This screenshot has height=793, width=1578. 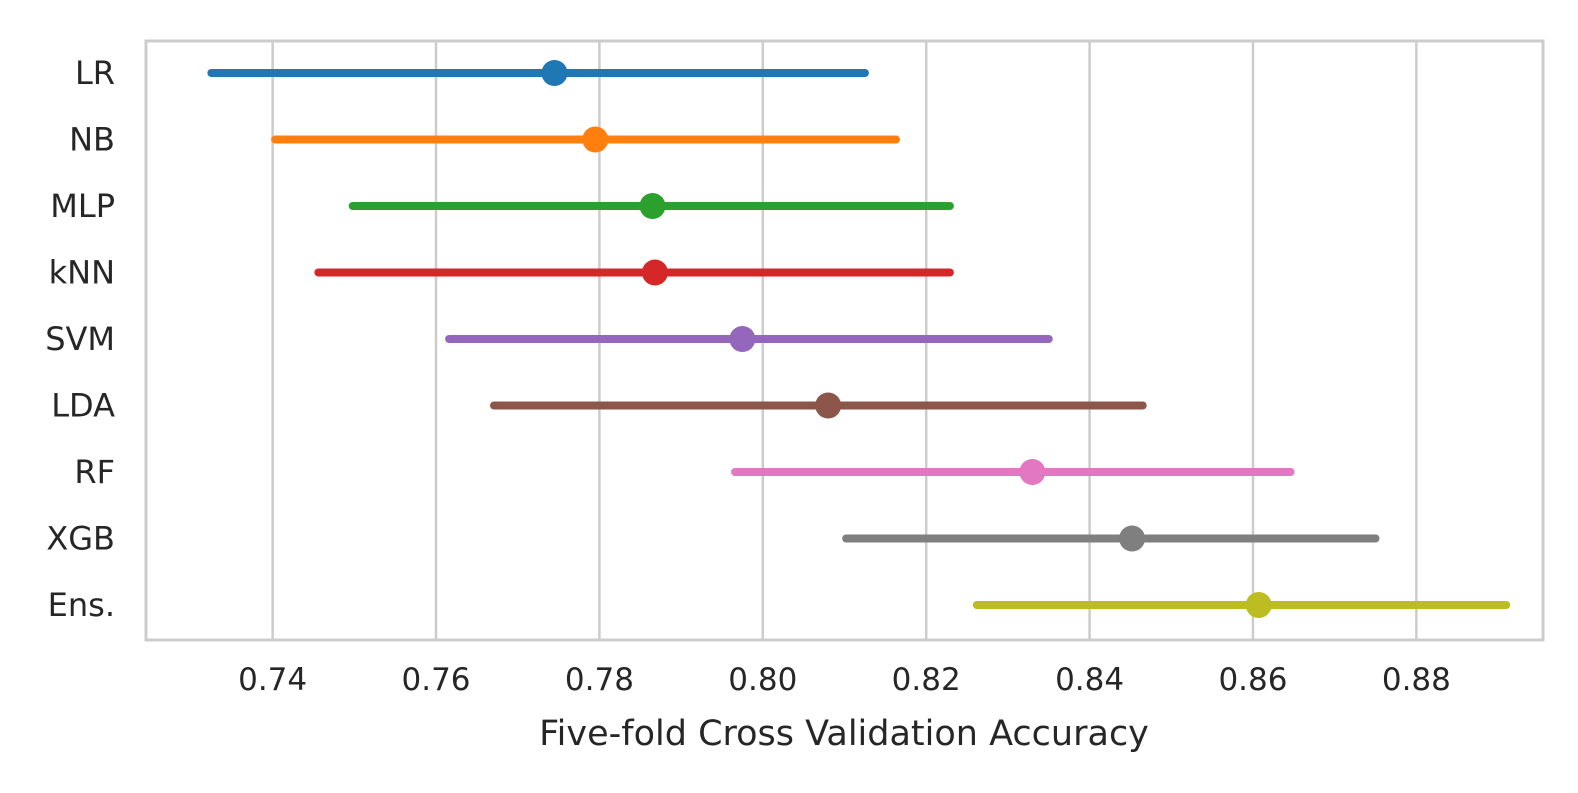 I want to click on x-tick-label: 0.82, so click(x=926, y=680).